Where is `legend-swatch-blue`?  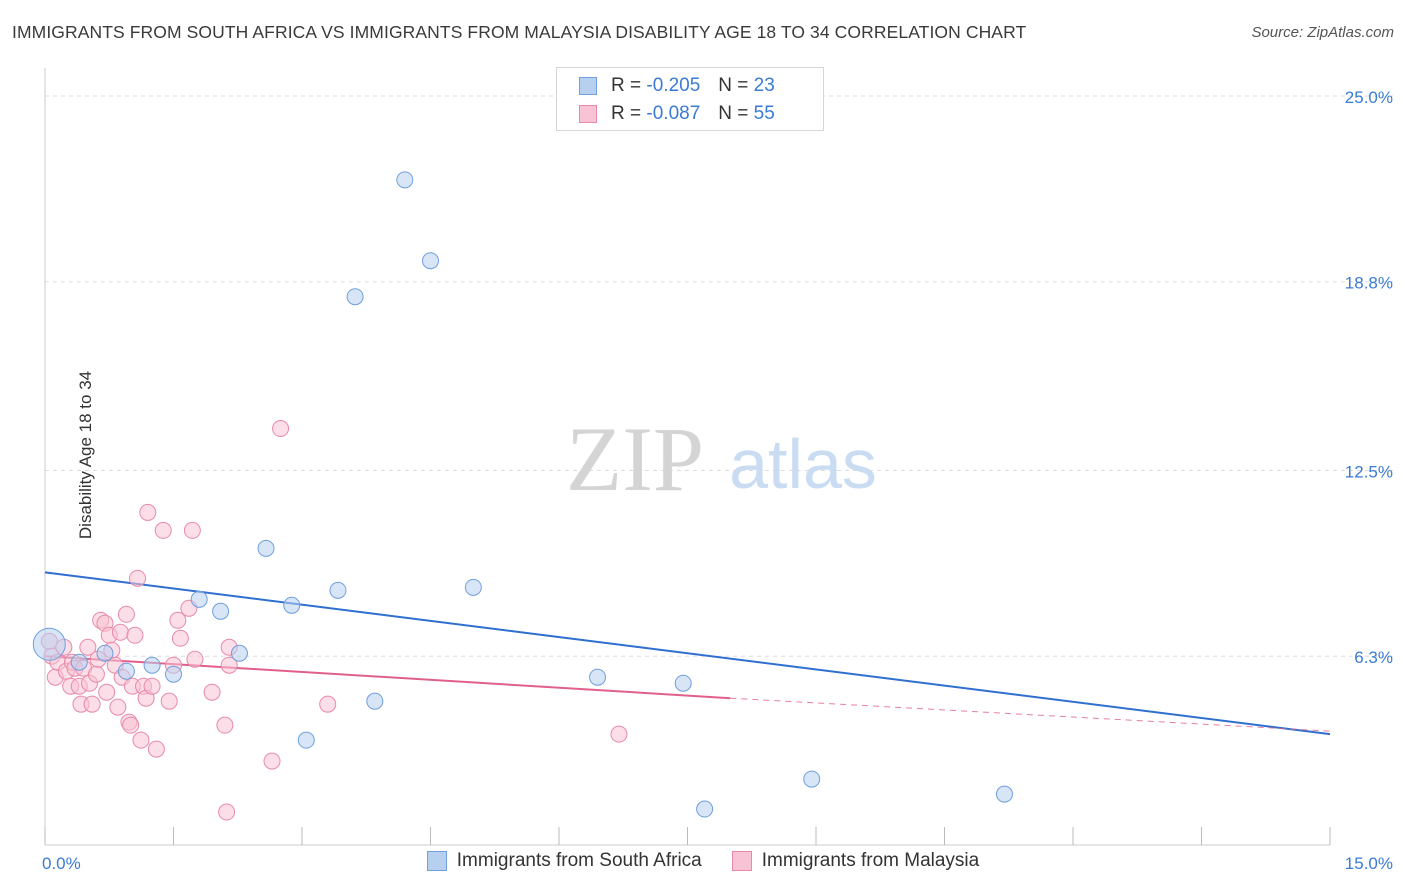
legend-swatch-blue is located at coordinates (588, 86).